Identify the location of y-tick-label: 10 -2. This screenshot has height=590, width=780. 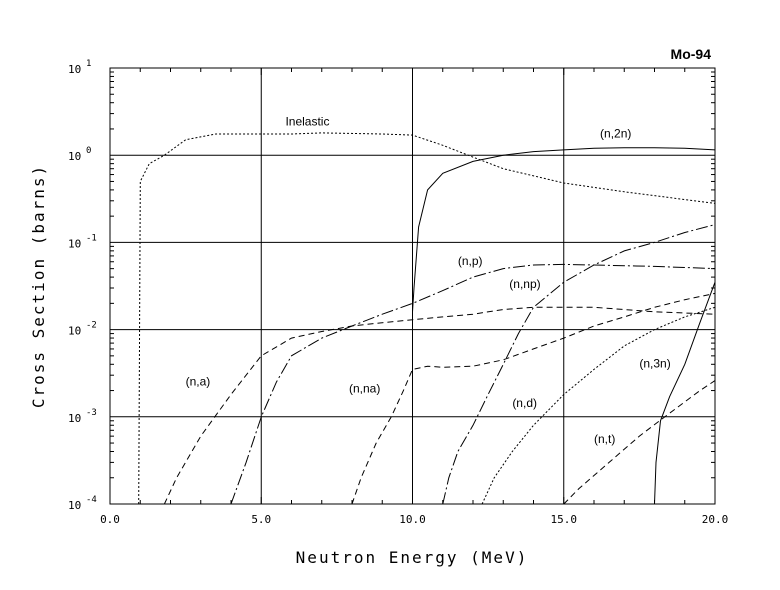
(82, 329).